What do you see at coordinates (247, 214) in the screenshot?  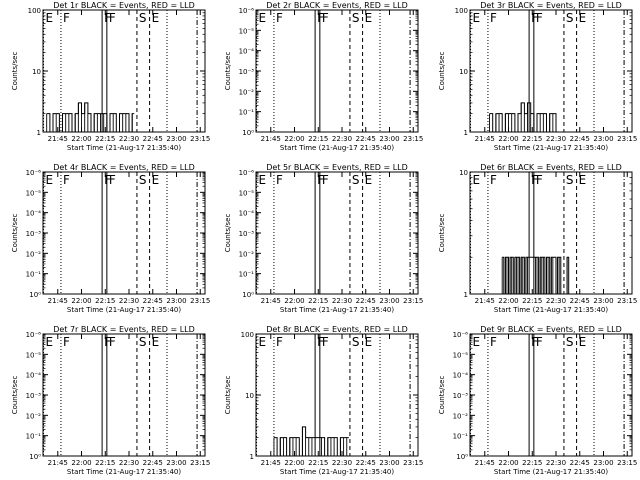 I see `y-tick-label: 10⁻⁴` at bounding box center [247, 214].